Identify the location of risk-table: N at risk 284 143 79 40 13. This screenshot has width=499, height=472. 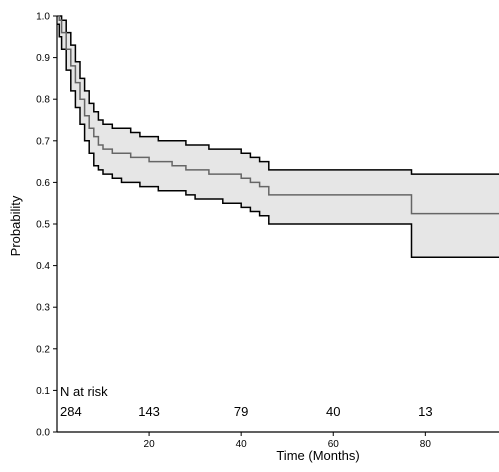
(246, 401).